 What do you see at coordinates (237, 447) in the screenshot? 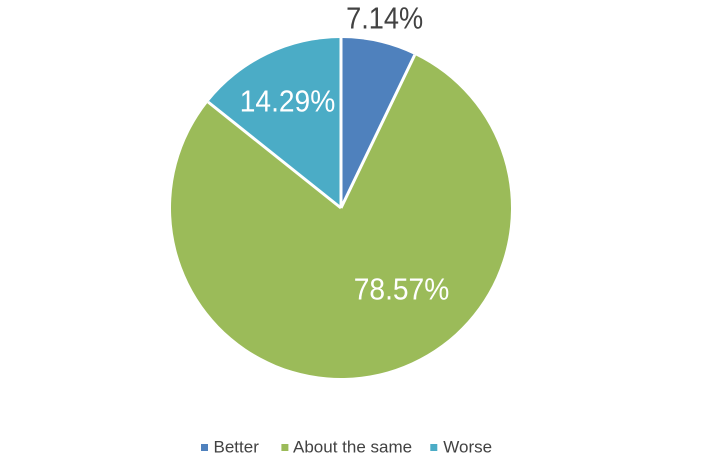
I see `svg-text: Better` at bounding box center [237, 447].